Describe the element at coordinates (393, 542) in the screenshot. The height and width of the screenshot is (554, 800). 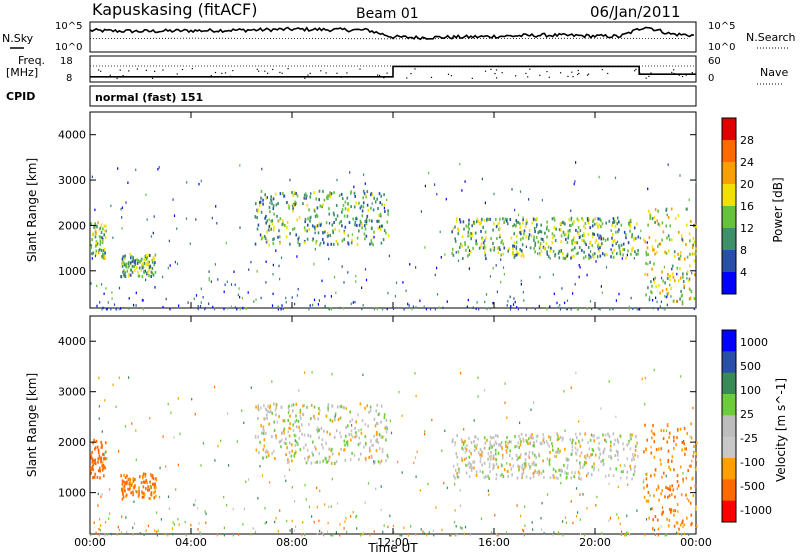
I see `time-tick-label: 12:00` at that location.